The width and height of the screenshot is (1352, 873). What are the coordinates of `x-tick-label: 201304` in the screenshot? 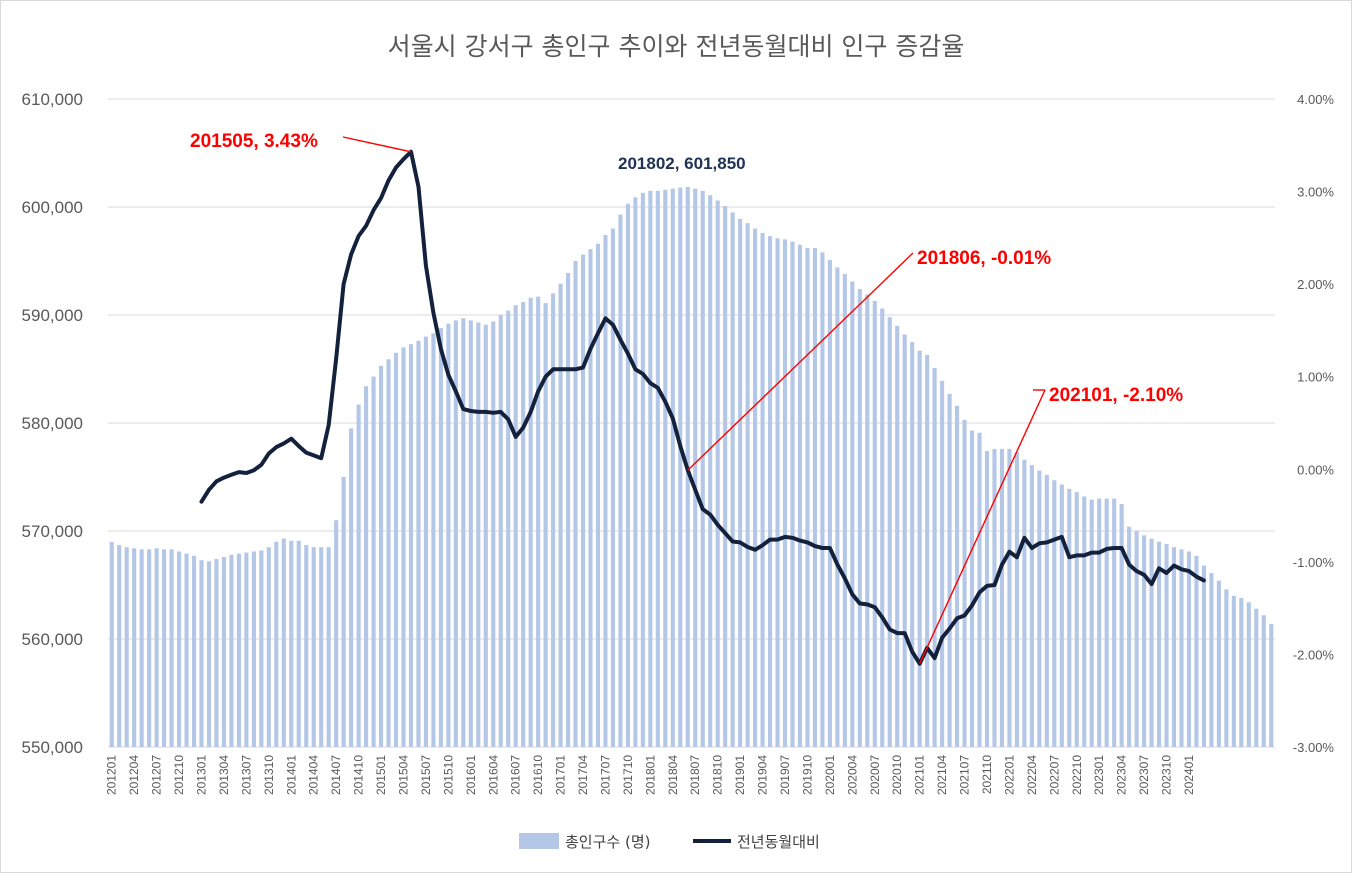 It's located at (224, 775).